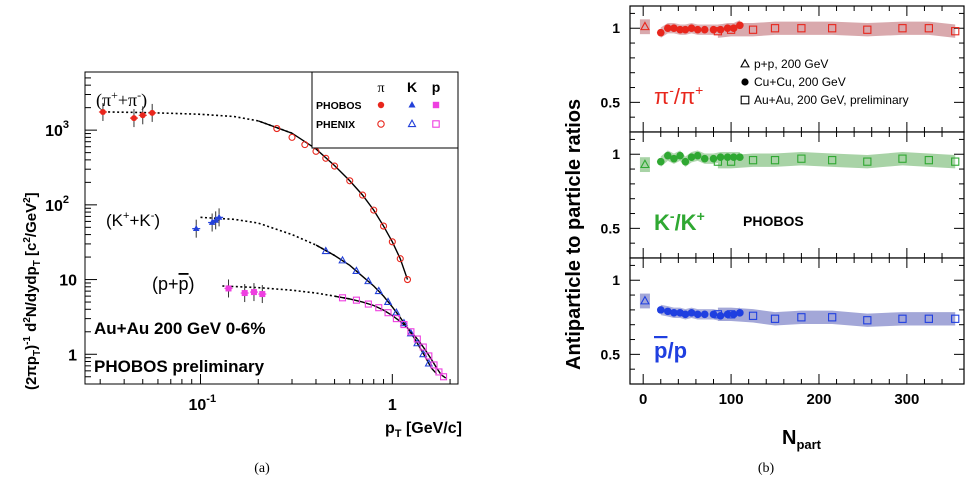 Image resolution: width=971 pixels, height=487 pixels. I want to click on pp-point, so click(645, 164).